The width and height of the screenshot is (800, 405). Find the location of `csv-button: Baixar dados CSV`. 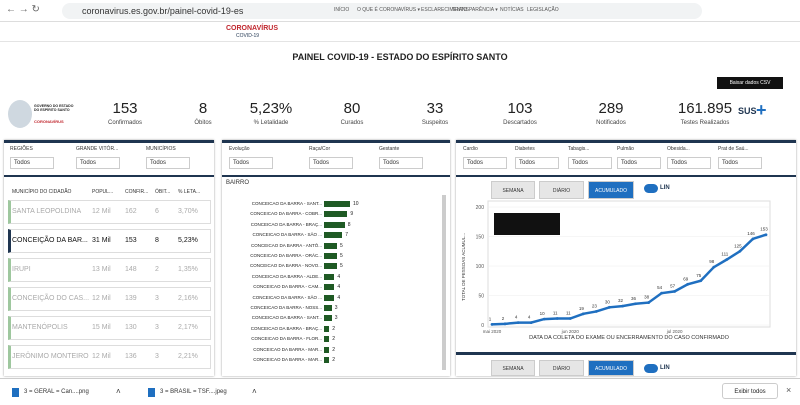

csv-button: Baixar dados CSV is located at coordinates (750, 83).